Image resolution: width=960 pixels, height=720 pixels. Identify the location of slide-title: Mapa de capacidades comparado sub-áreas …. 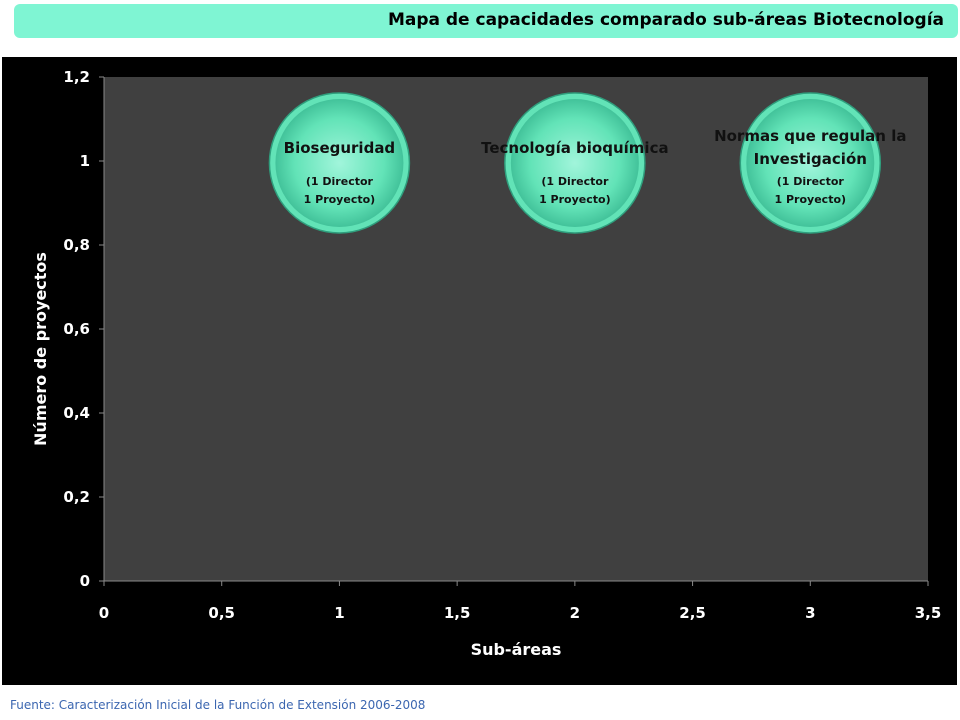
(665, 20).